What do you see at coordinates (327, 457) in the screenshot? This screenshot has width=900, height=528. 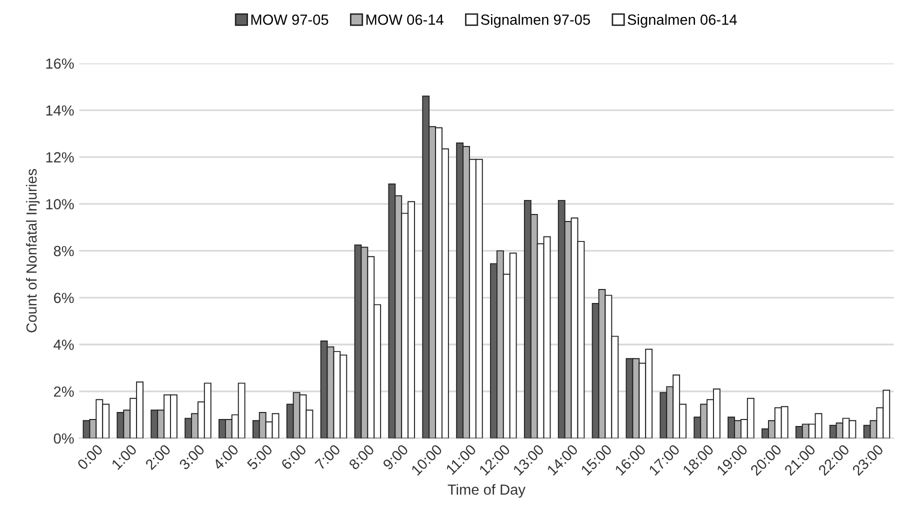 I see `x-tick-label: 7:00` at bounding box center [327, 457].